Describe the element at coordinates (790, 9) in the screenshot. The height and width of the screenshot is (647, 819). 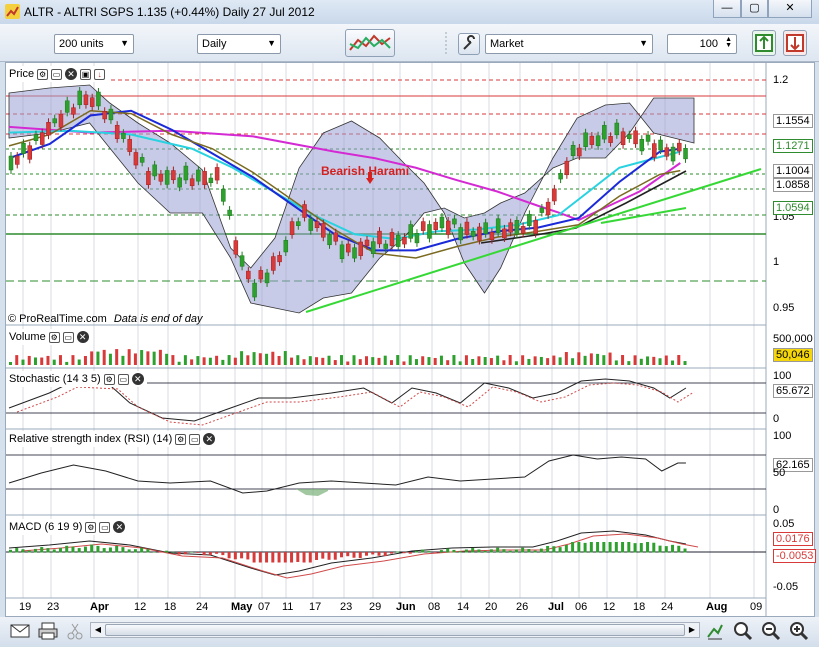
I see `close-button: ✕` at that location.